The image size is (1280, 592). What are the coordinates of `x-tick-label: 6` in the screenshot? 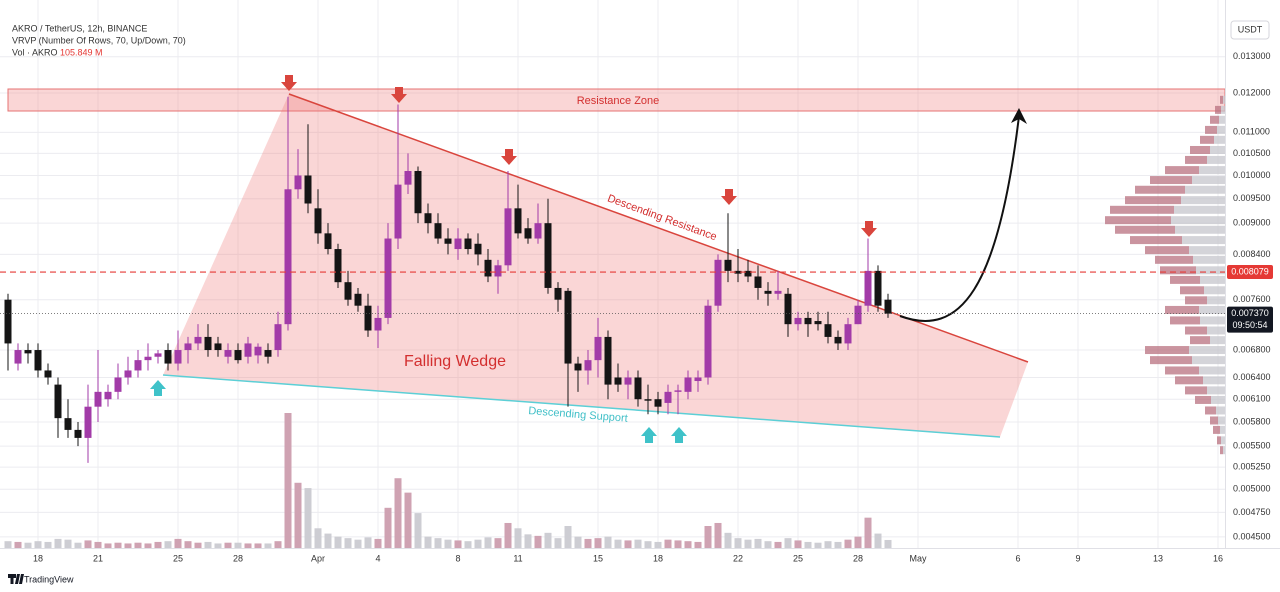 It's located at (1017, 558).